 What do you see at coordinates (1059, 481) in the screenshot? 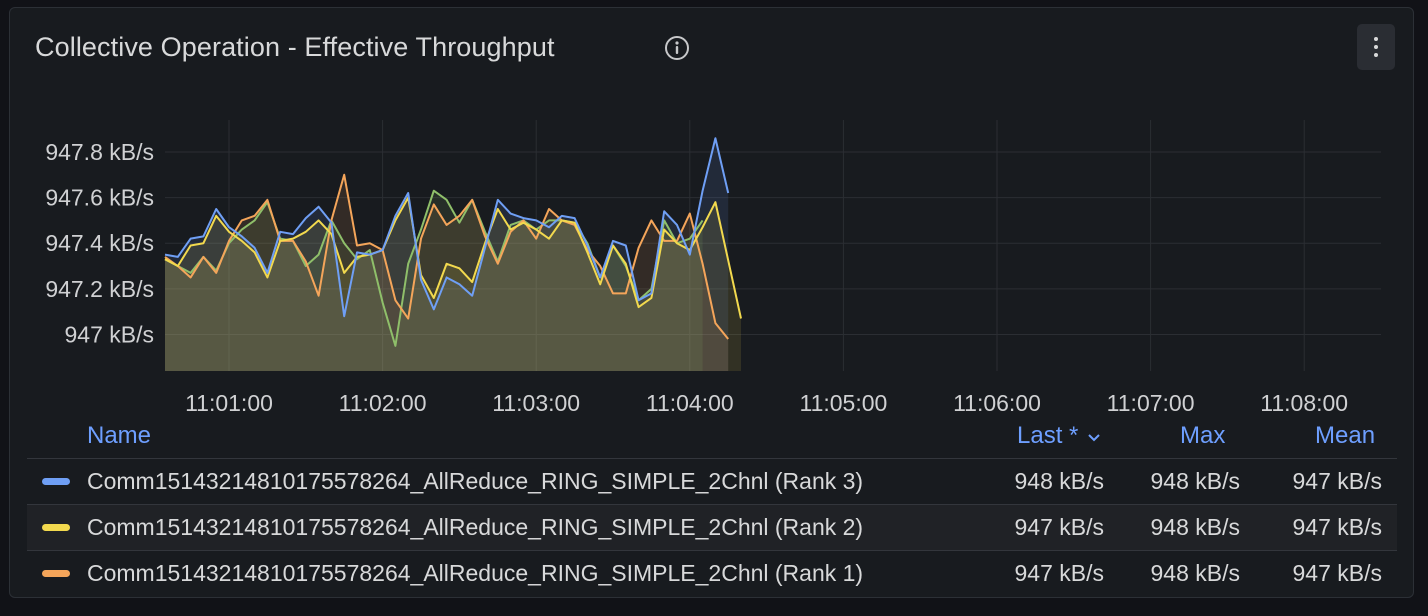
I see `legend-last-value: 948 kB/s` at bounding box center [1059, 481].